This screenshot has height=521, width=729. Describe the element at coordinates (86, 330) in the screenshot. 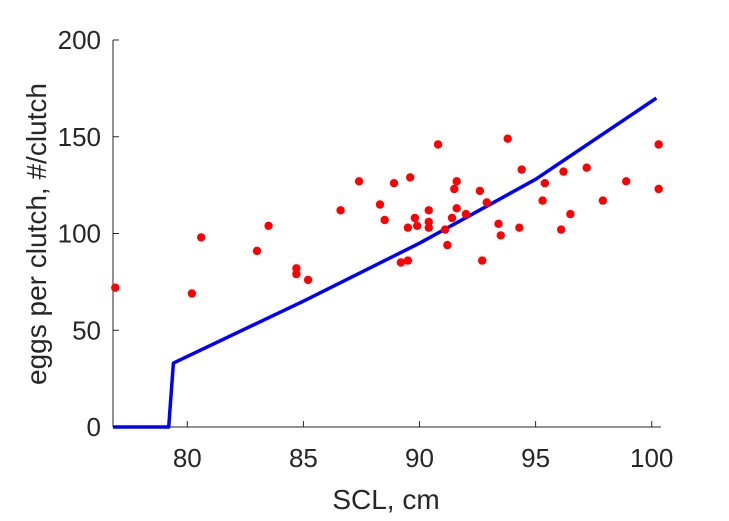

I see `y-tick-label: 50` at that location.